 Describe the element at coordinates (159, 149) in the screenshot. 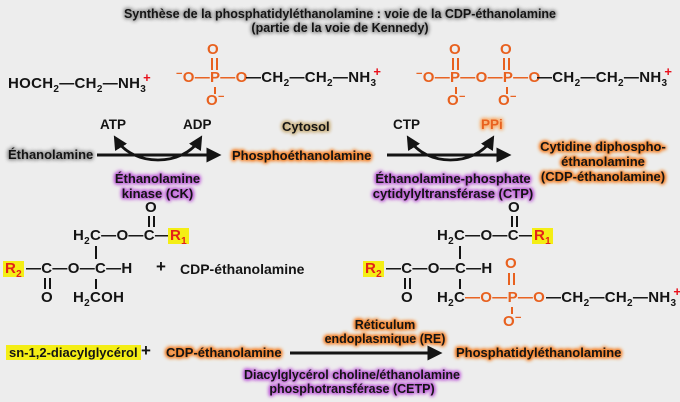

I see `reaction1-arrow` at that location.